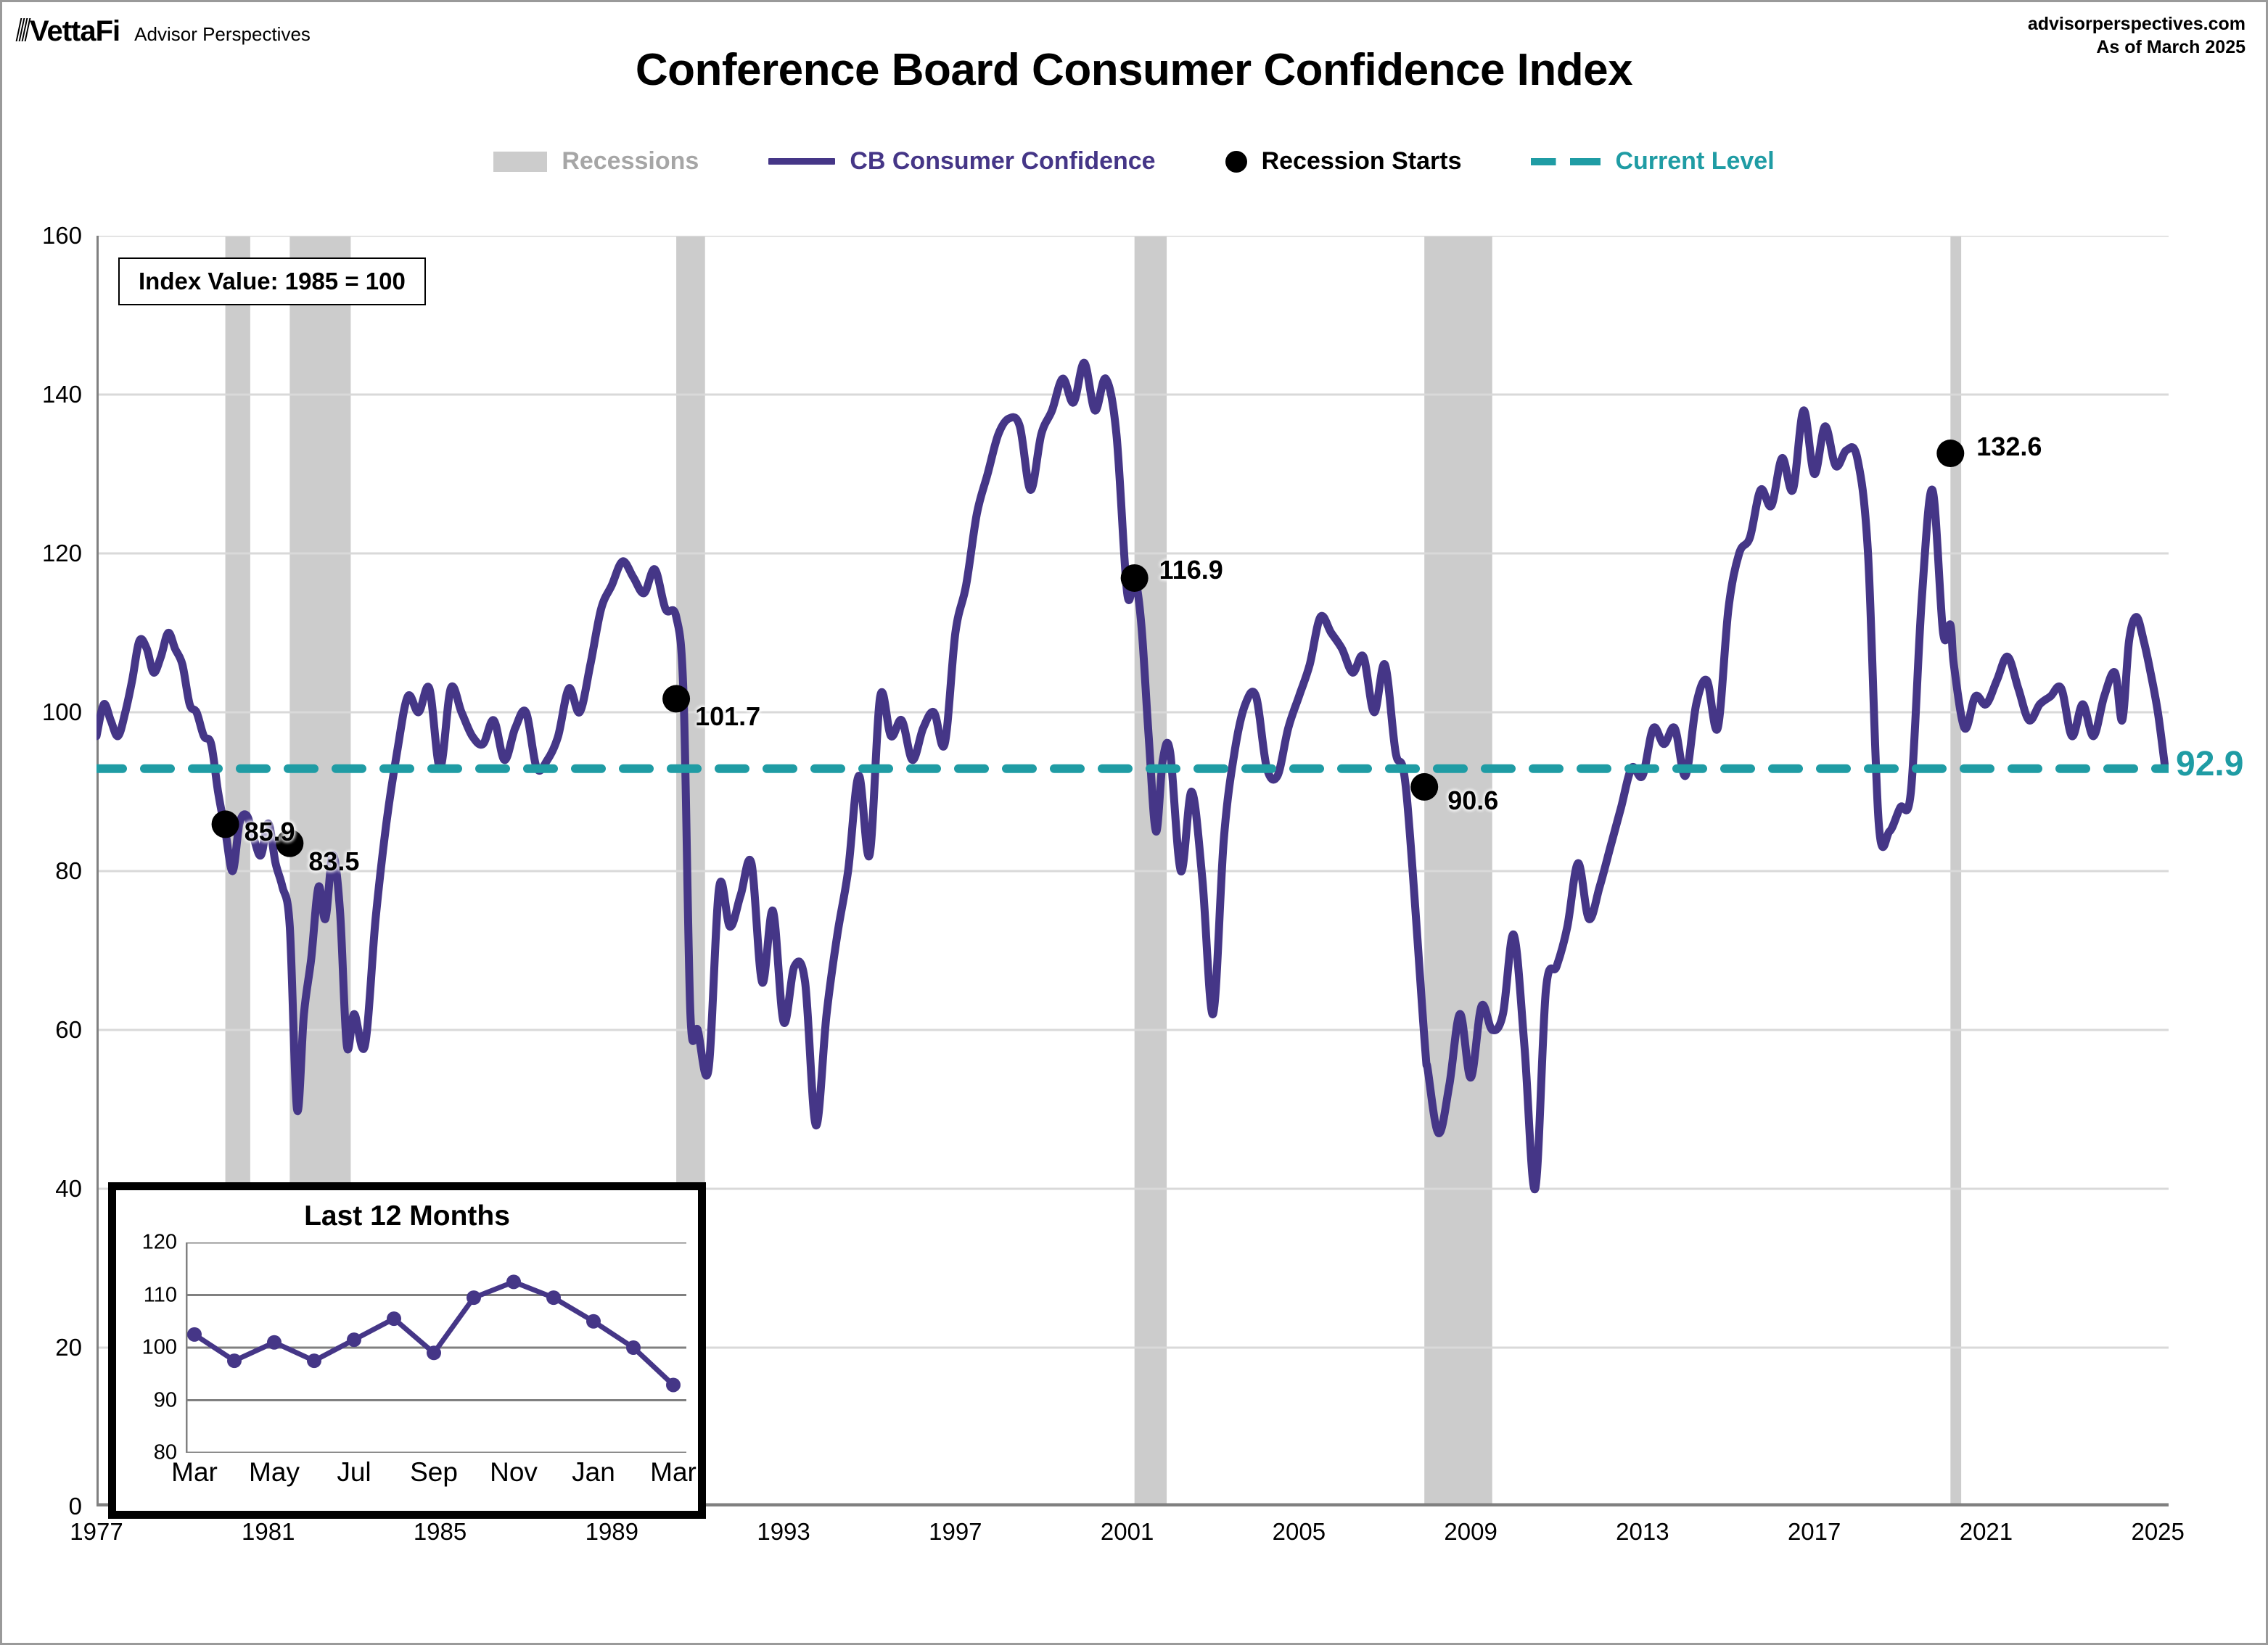 This screenshot has width=2268, height=1645. Describe the element at coordinates (160, 1294) in the screenshot. I see `inset-y-tick-label: 110` at that location.